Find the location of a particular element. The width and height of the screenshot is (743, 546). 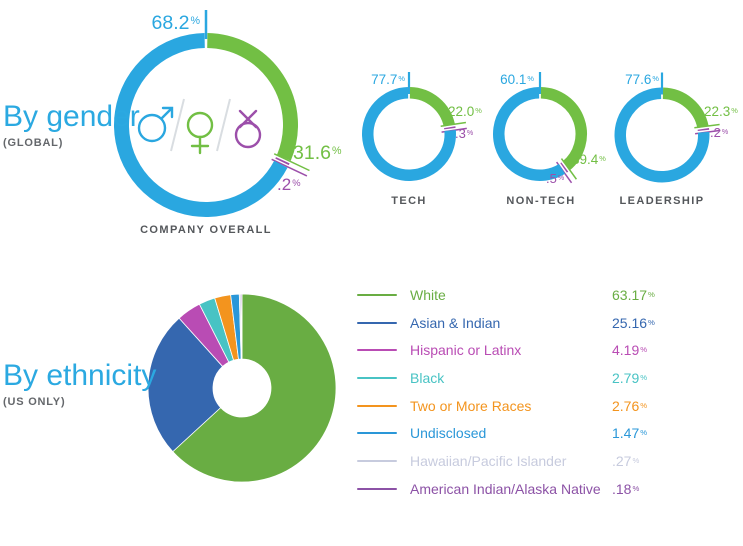

leadership-male-label: 77.6% is located at coordinates (642, 79).